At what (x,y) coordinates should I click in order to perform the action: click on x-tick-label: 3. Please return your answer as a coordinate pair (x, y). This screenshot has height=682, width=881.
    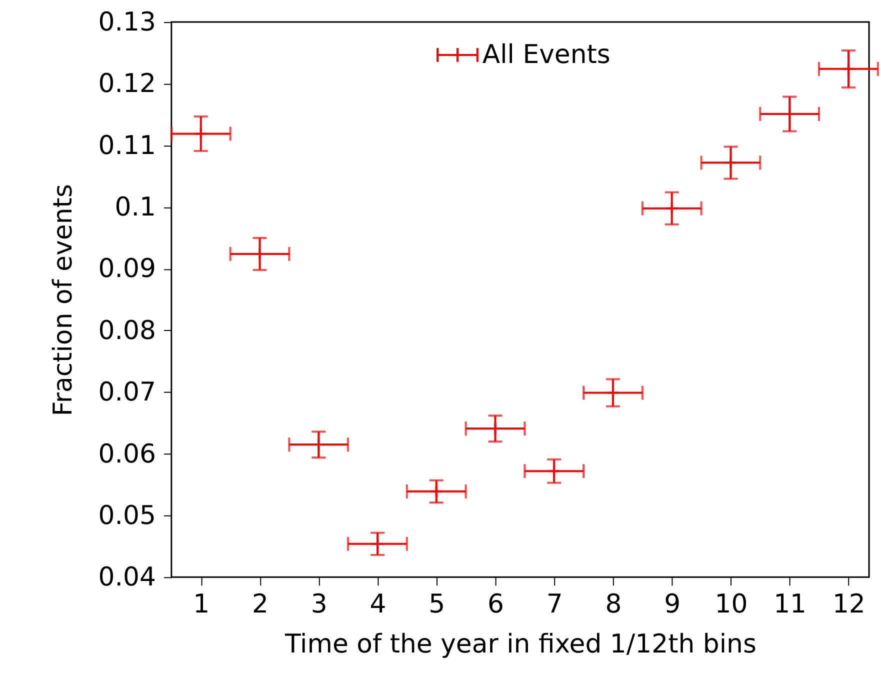
    Looking at the image, I should click on (319, 605).